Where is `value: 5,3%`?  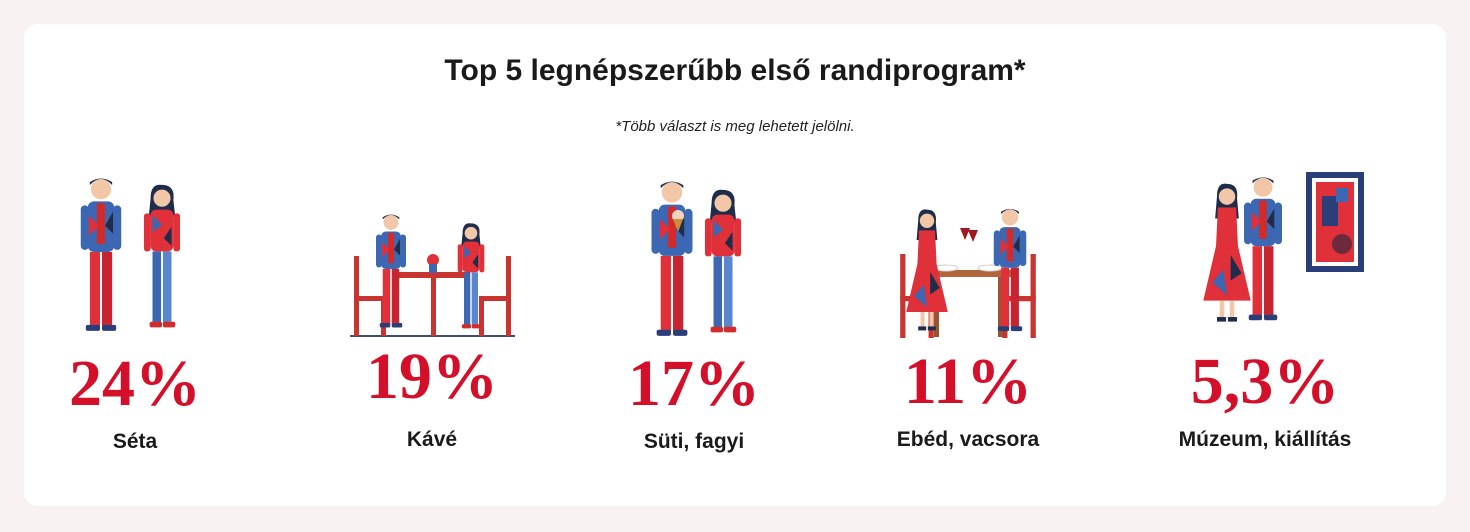
value: 5,3% is located at coordinates (1265, 381).